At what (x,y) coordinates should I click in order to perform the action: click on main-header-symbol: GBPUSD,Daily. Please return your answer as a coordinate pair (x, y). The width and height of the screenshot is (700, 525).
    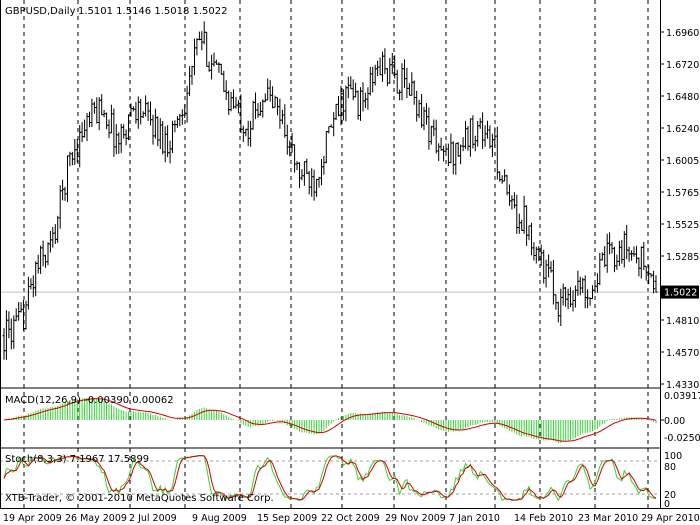
    Looking at the image, I should click on (40, 11).